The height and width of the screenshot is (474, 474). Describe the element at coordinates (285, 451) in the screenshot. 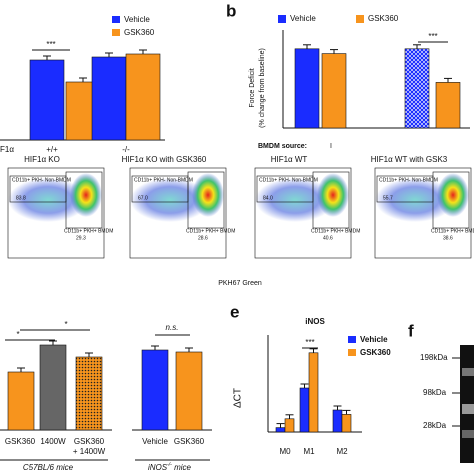

I see `x-label: M0` at that location.